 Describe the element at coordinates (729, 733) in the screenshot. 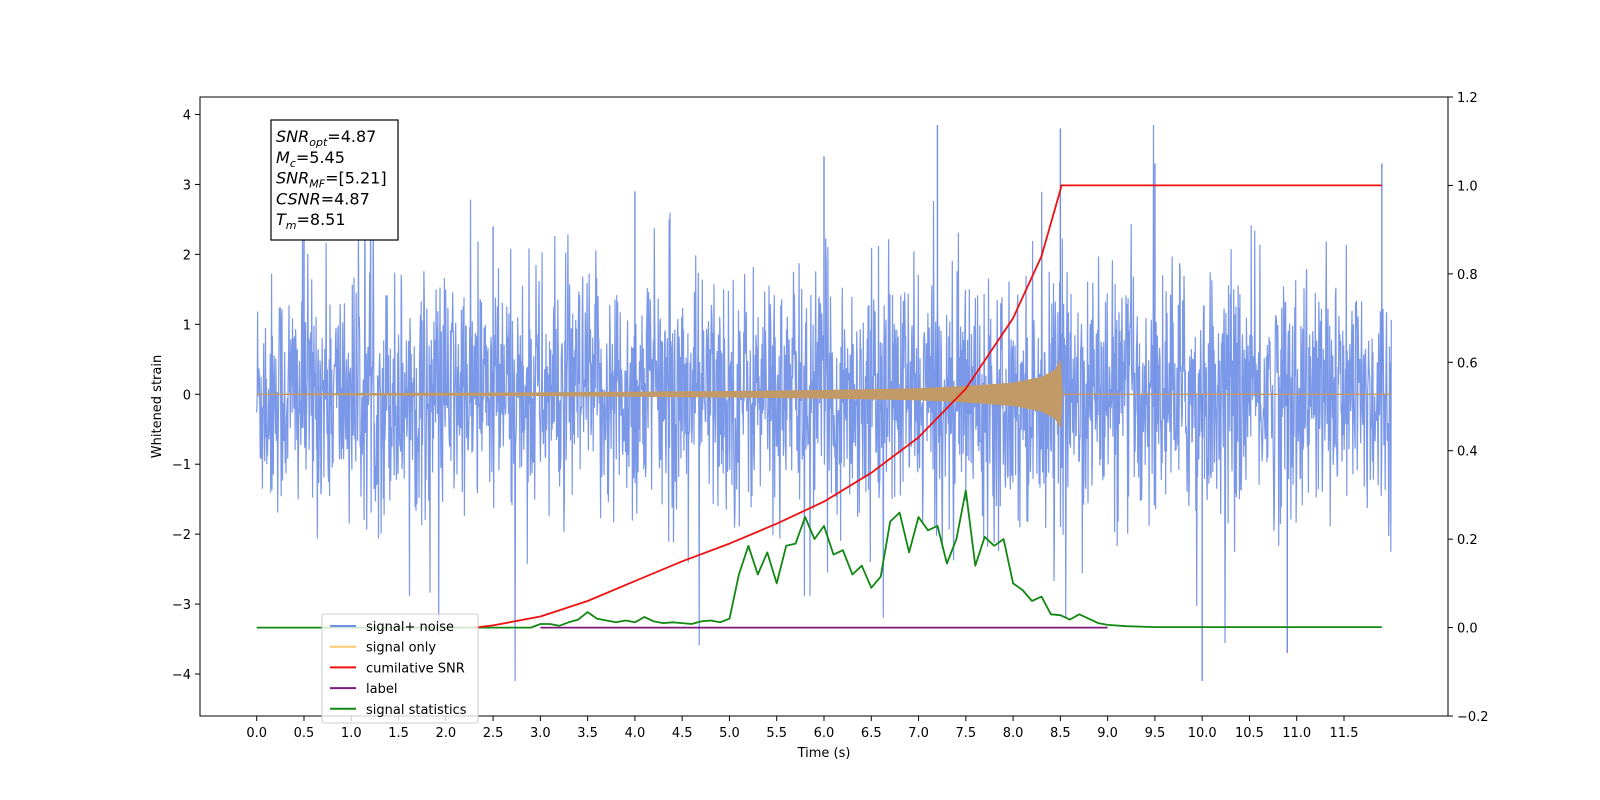

I see `x-tick-label: 5.0` at that location.